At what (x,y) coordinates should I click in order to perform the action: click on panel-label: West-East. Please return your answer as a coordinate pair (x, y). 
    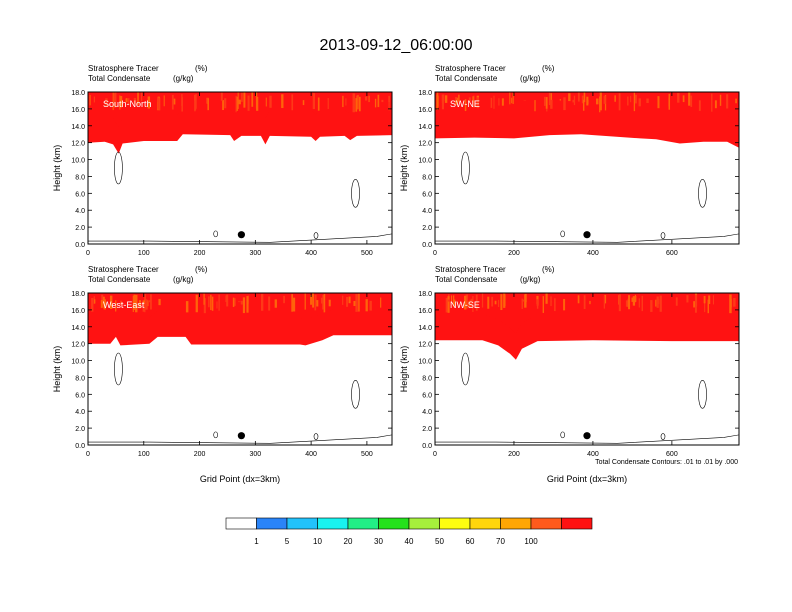
    Looking at the image, I should click on (124, 305).